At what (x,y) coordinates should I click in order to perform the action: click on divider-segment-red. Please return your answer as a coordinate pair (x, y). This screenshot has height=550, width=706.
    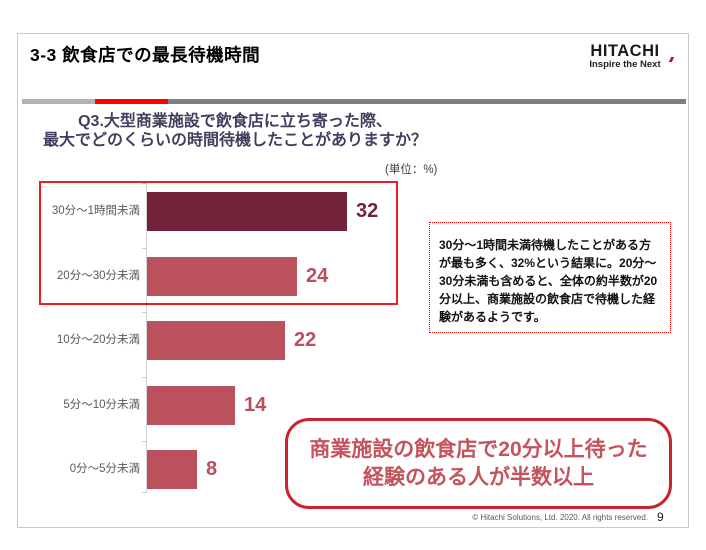
    Looking at the image, I should click on (131, 101).